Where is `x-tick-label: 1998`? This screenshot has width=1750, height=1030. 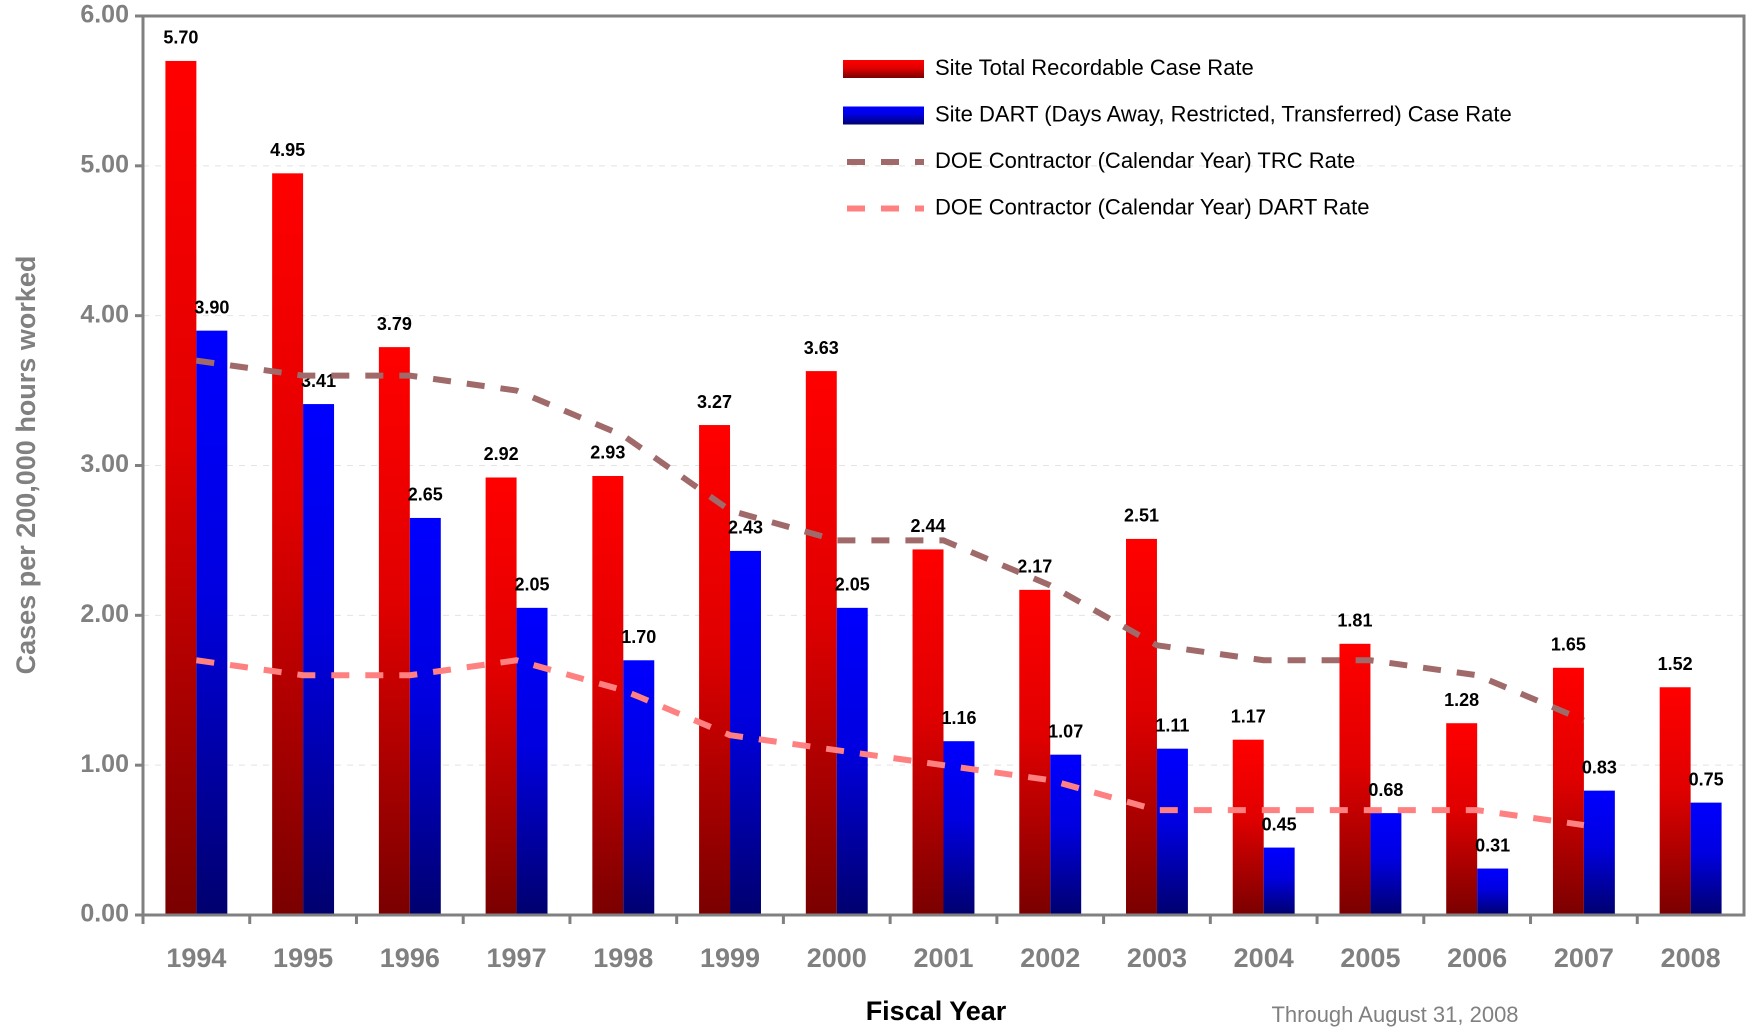 x-tick-label: 1998 is located at coordinates (623, 958).